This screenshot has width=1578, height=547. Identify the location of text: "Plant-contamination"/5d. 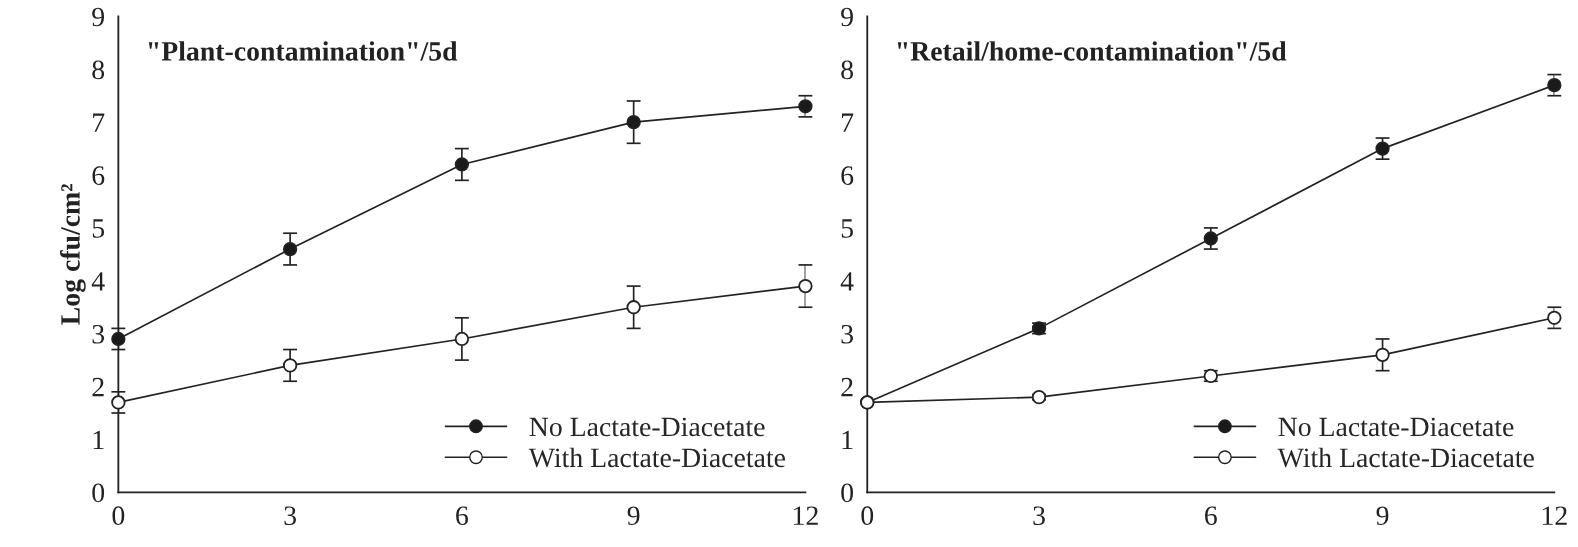
(303, 51).